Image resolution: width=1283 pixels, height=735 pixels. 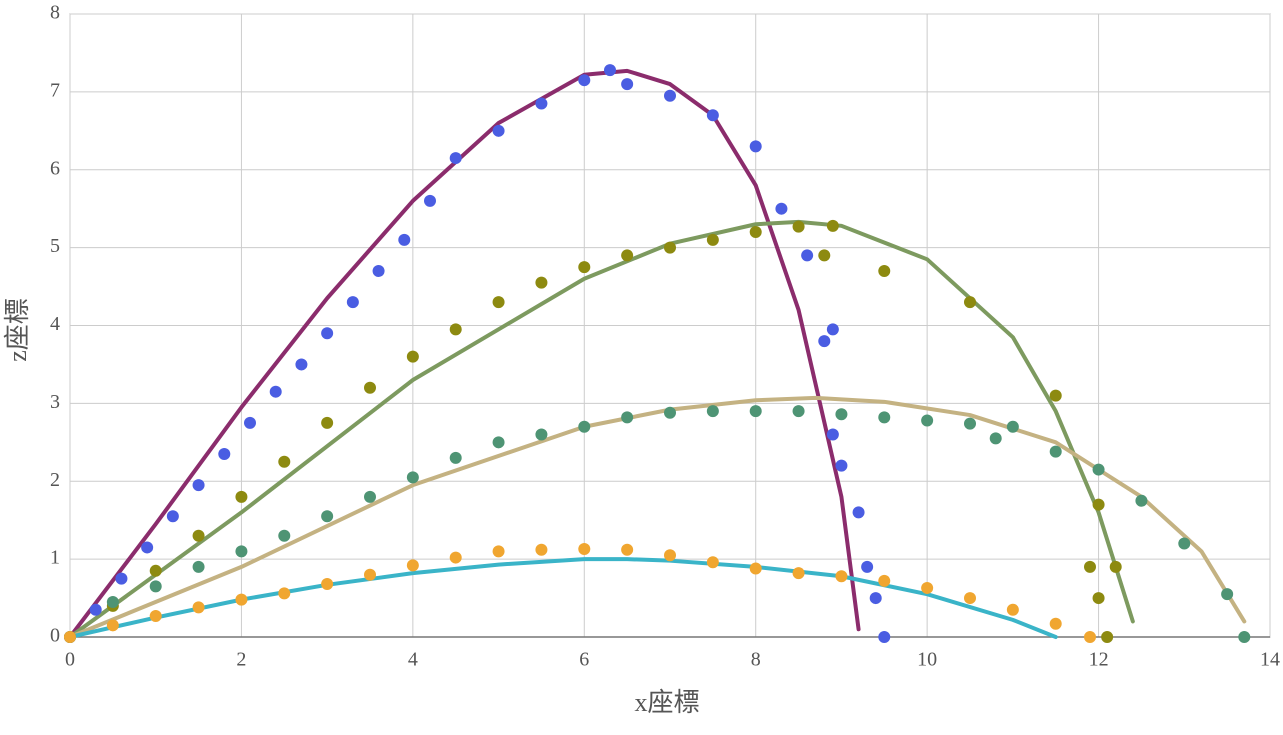 What do you see at coordinates (55, 324) in the screenshot?
I see `y-tick-label: 4` at bounding box center [55, 324].